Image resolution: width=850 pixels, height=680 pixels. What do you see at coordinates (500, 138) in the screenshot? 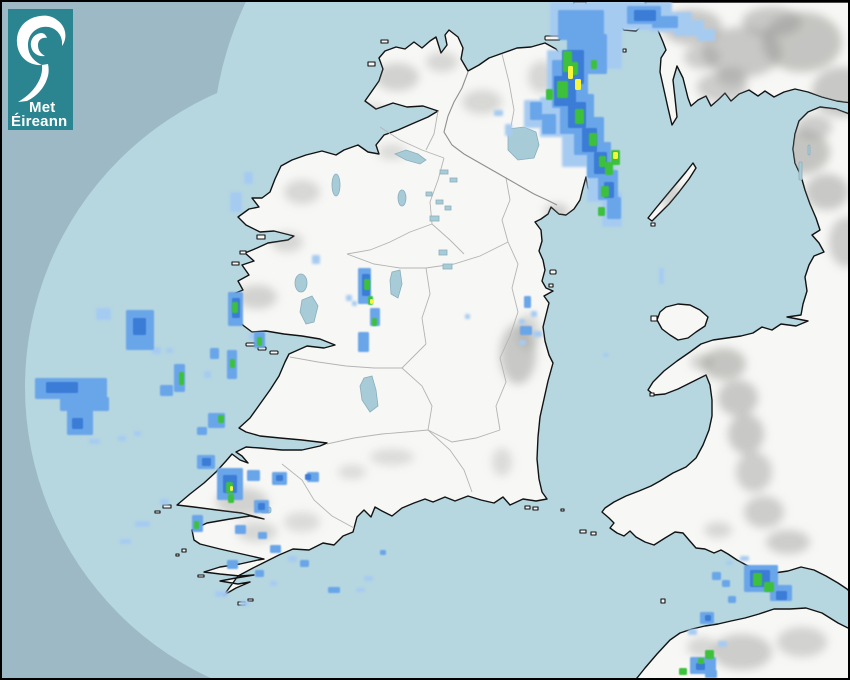
I see `northern-ireland-border` at bounding box center [500, 138].